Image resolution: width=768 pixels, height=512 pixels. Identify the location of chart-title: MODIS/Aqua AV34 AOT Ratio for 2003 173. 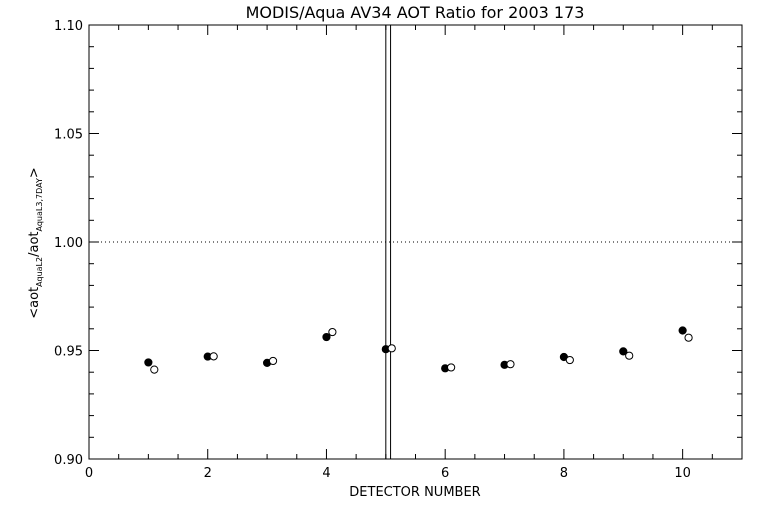
(415, 12).